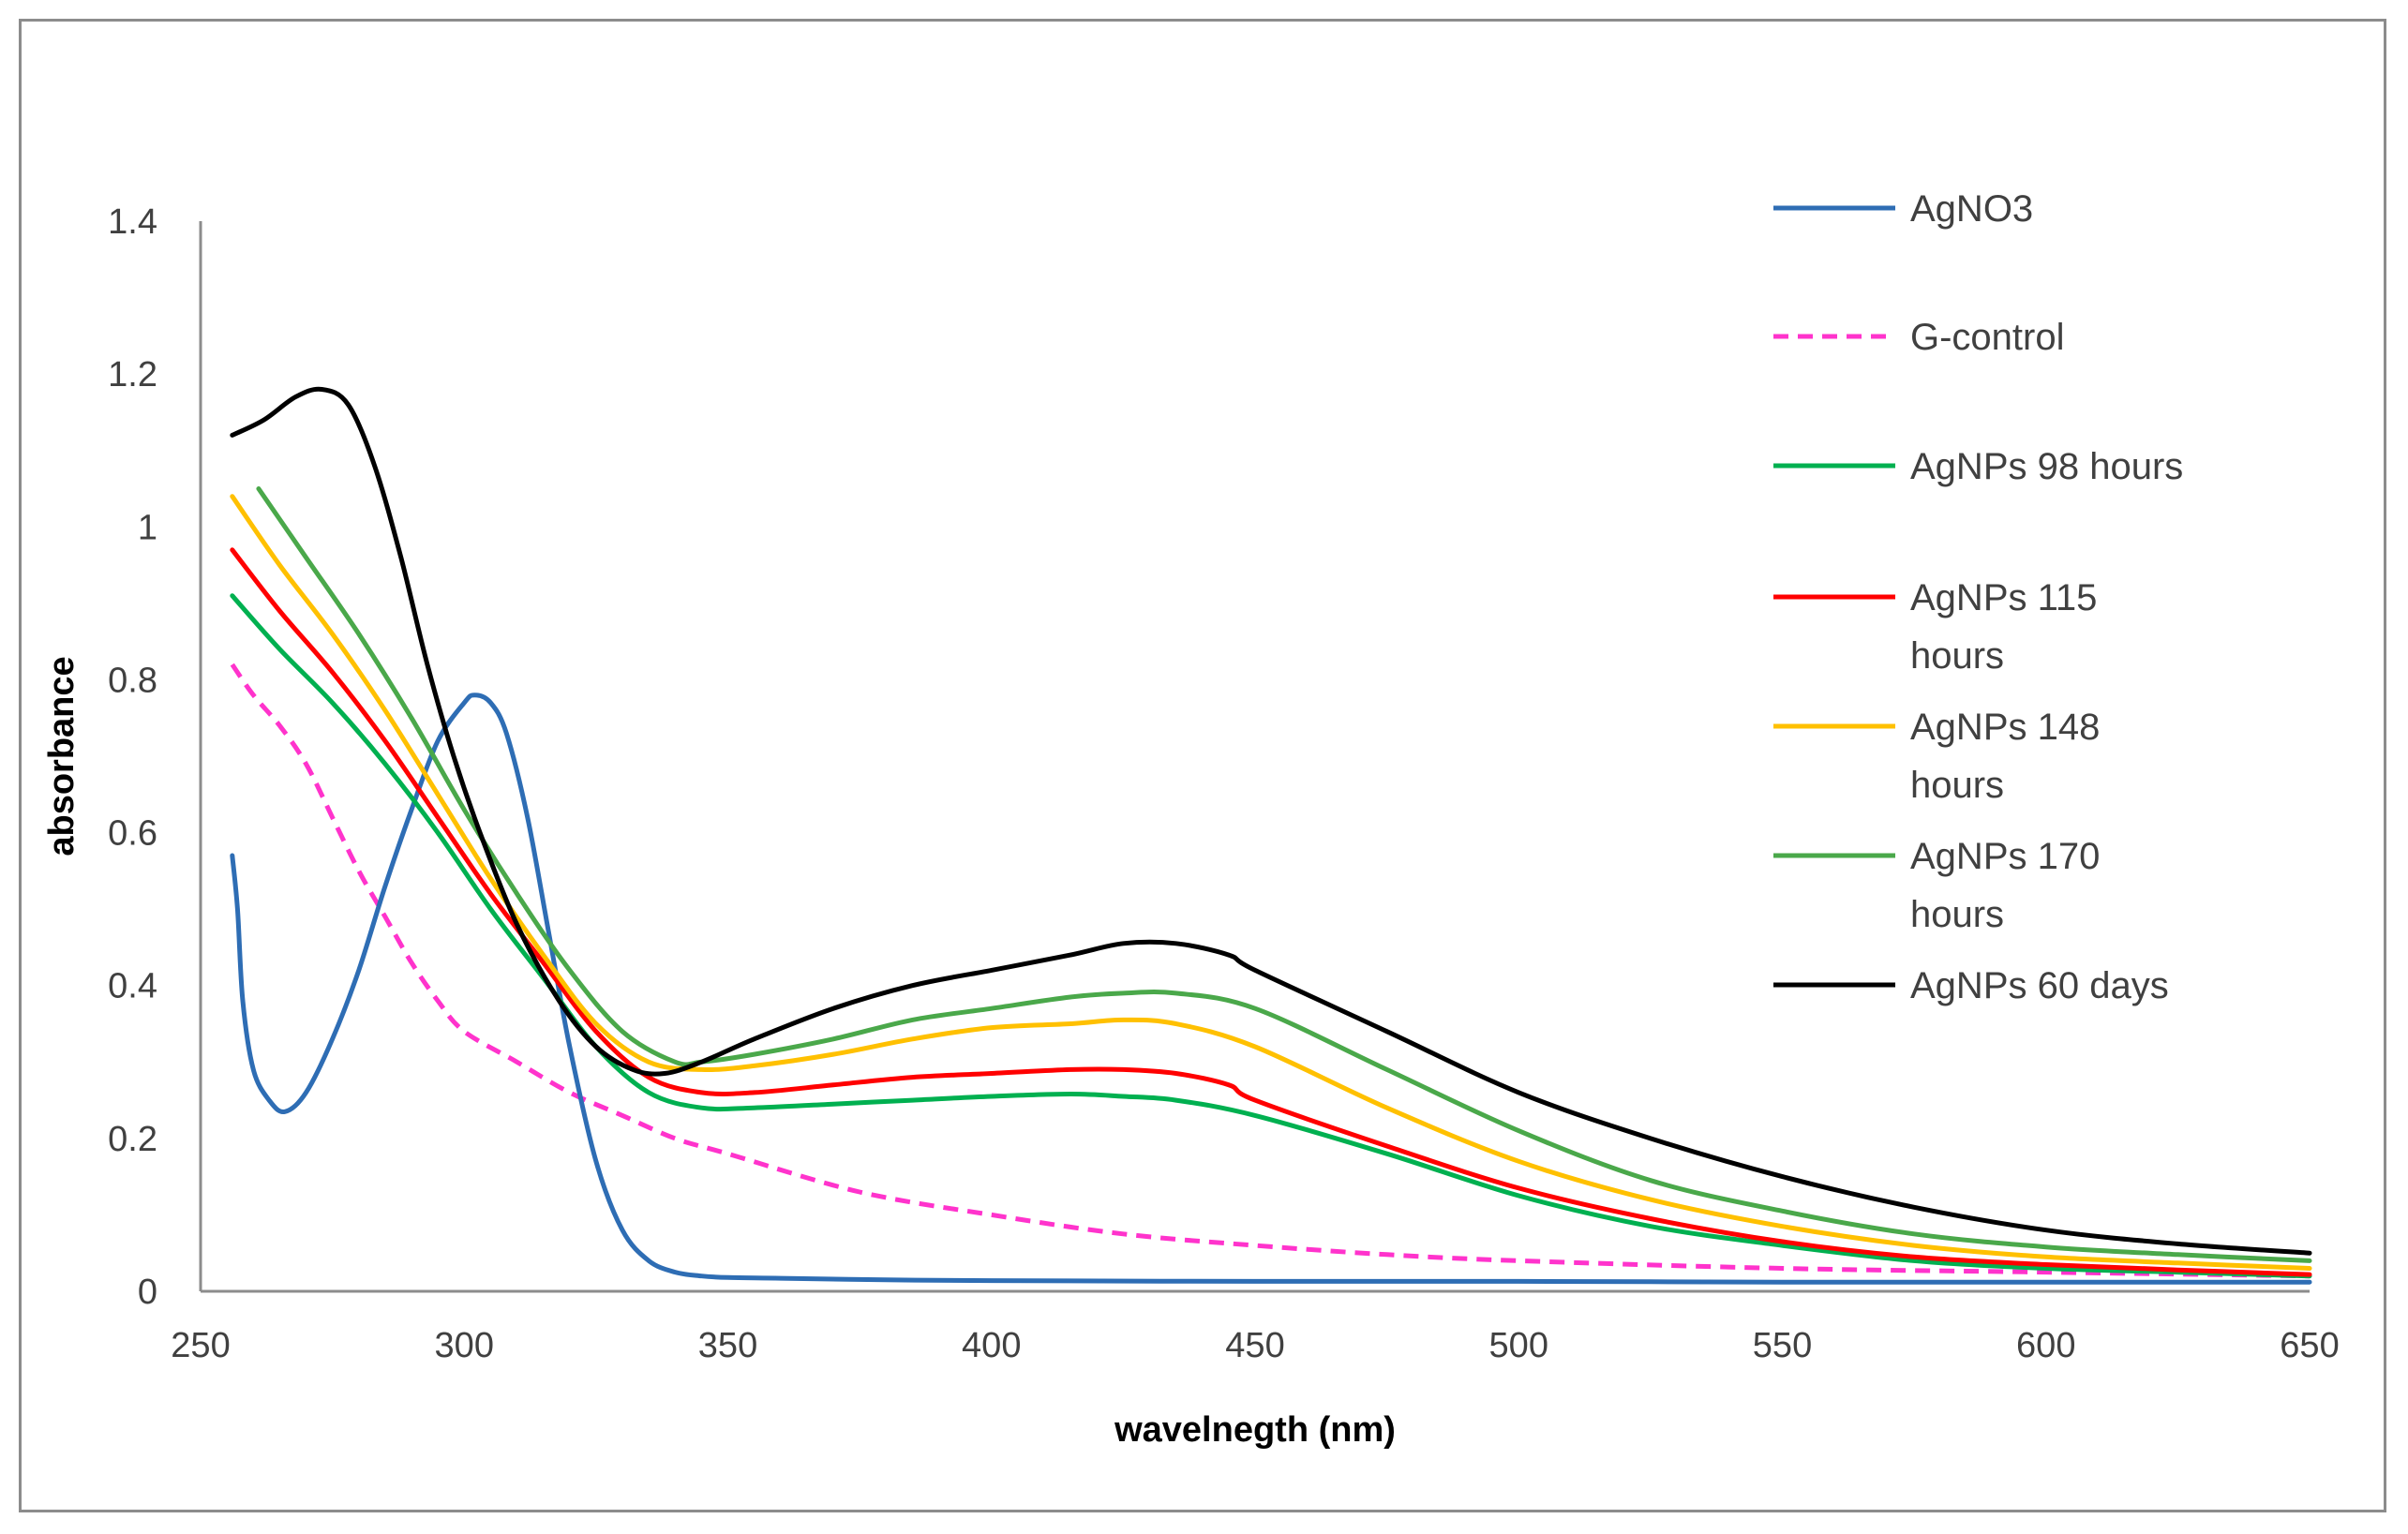 This screenshot has height=1534, width=2408. I want to click on x-tick-label: 450, so click(1254, 1345).